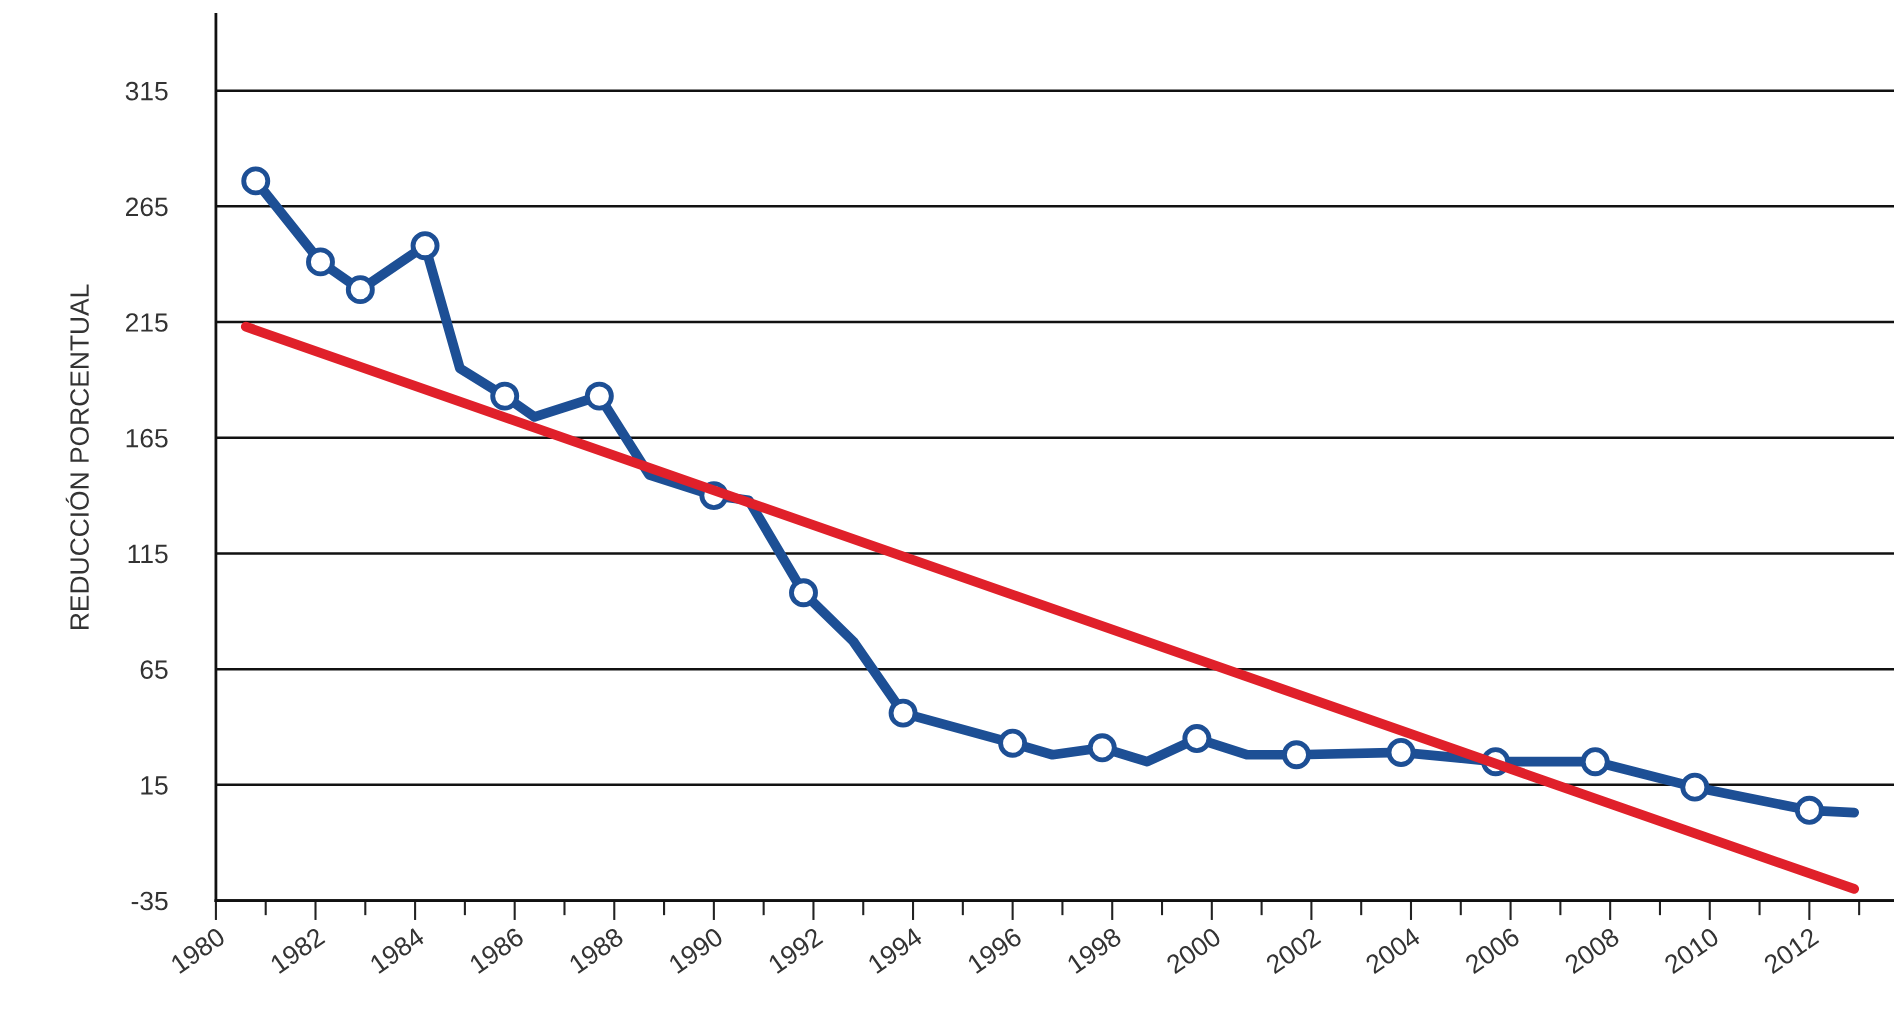 This screenshot has width=1894, height=1021. I want to click on y-tick-label: 65, so click(154, 669).